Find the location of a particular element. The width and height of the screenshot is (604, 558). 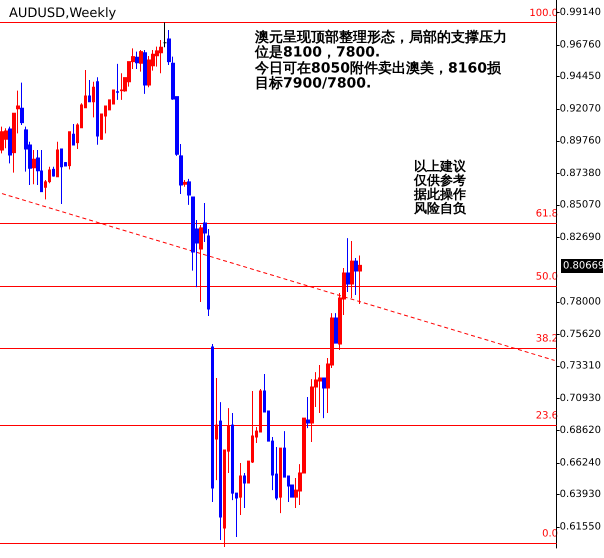

y-tick-label: 0.73310 is located at coordinates (581, 366).